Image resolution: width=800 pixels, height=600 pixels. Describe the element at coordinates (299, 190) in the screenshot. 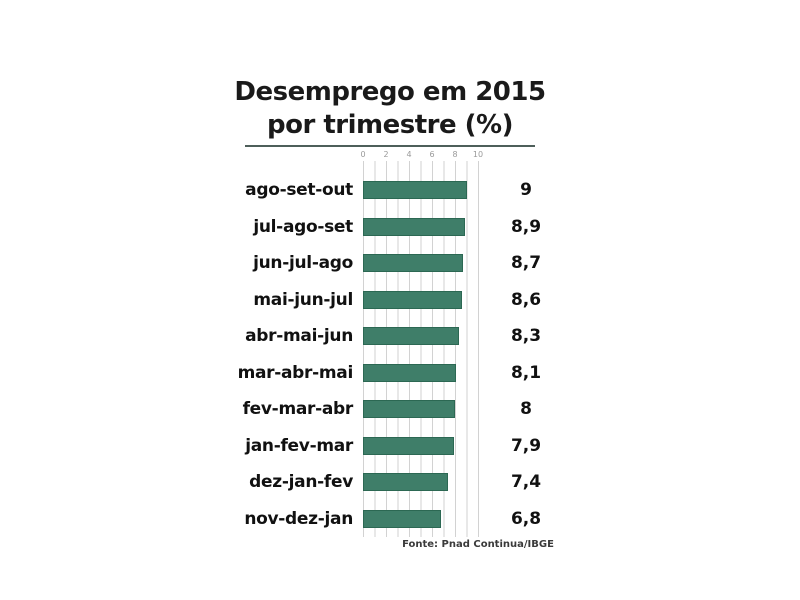

I see `category-label: ago-set-out` at that location.